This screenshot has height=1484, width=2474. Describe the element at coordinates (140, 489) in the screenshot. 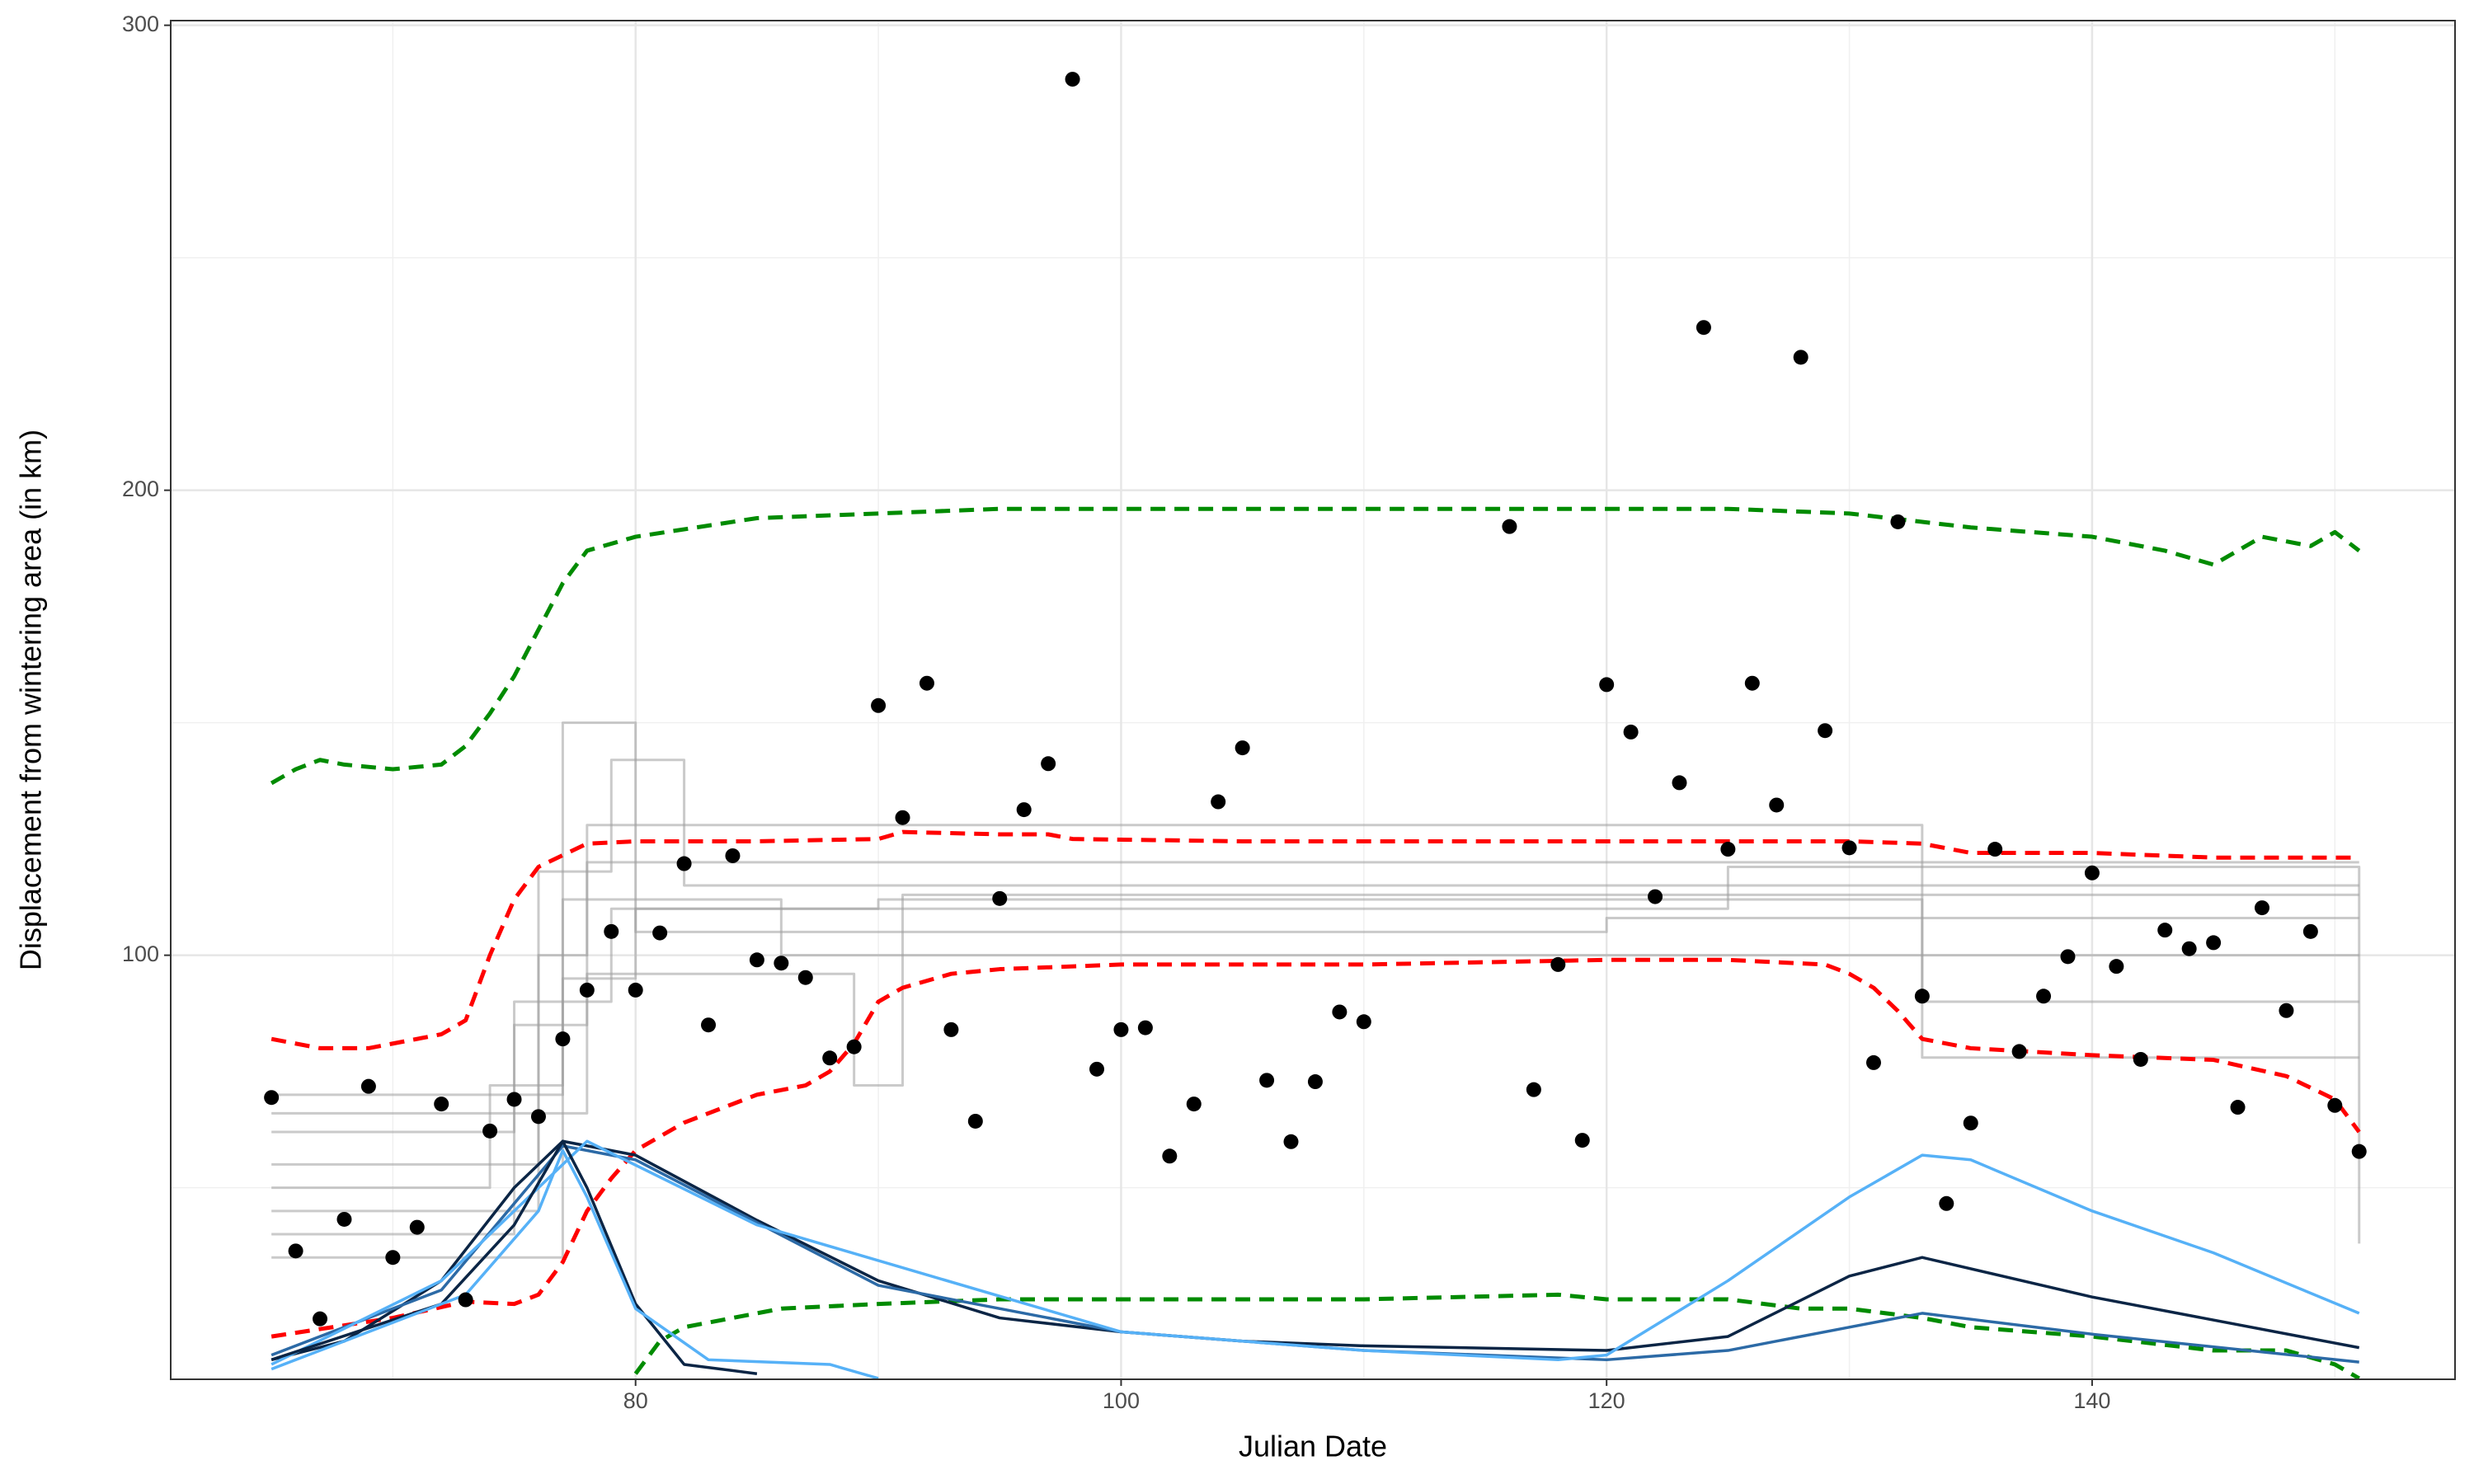

I see `y-tick-label: 200` at that location.